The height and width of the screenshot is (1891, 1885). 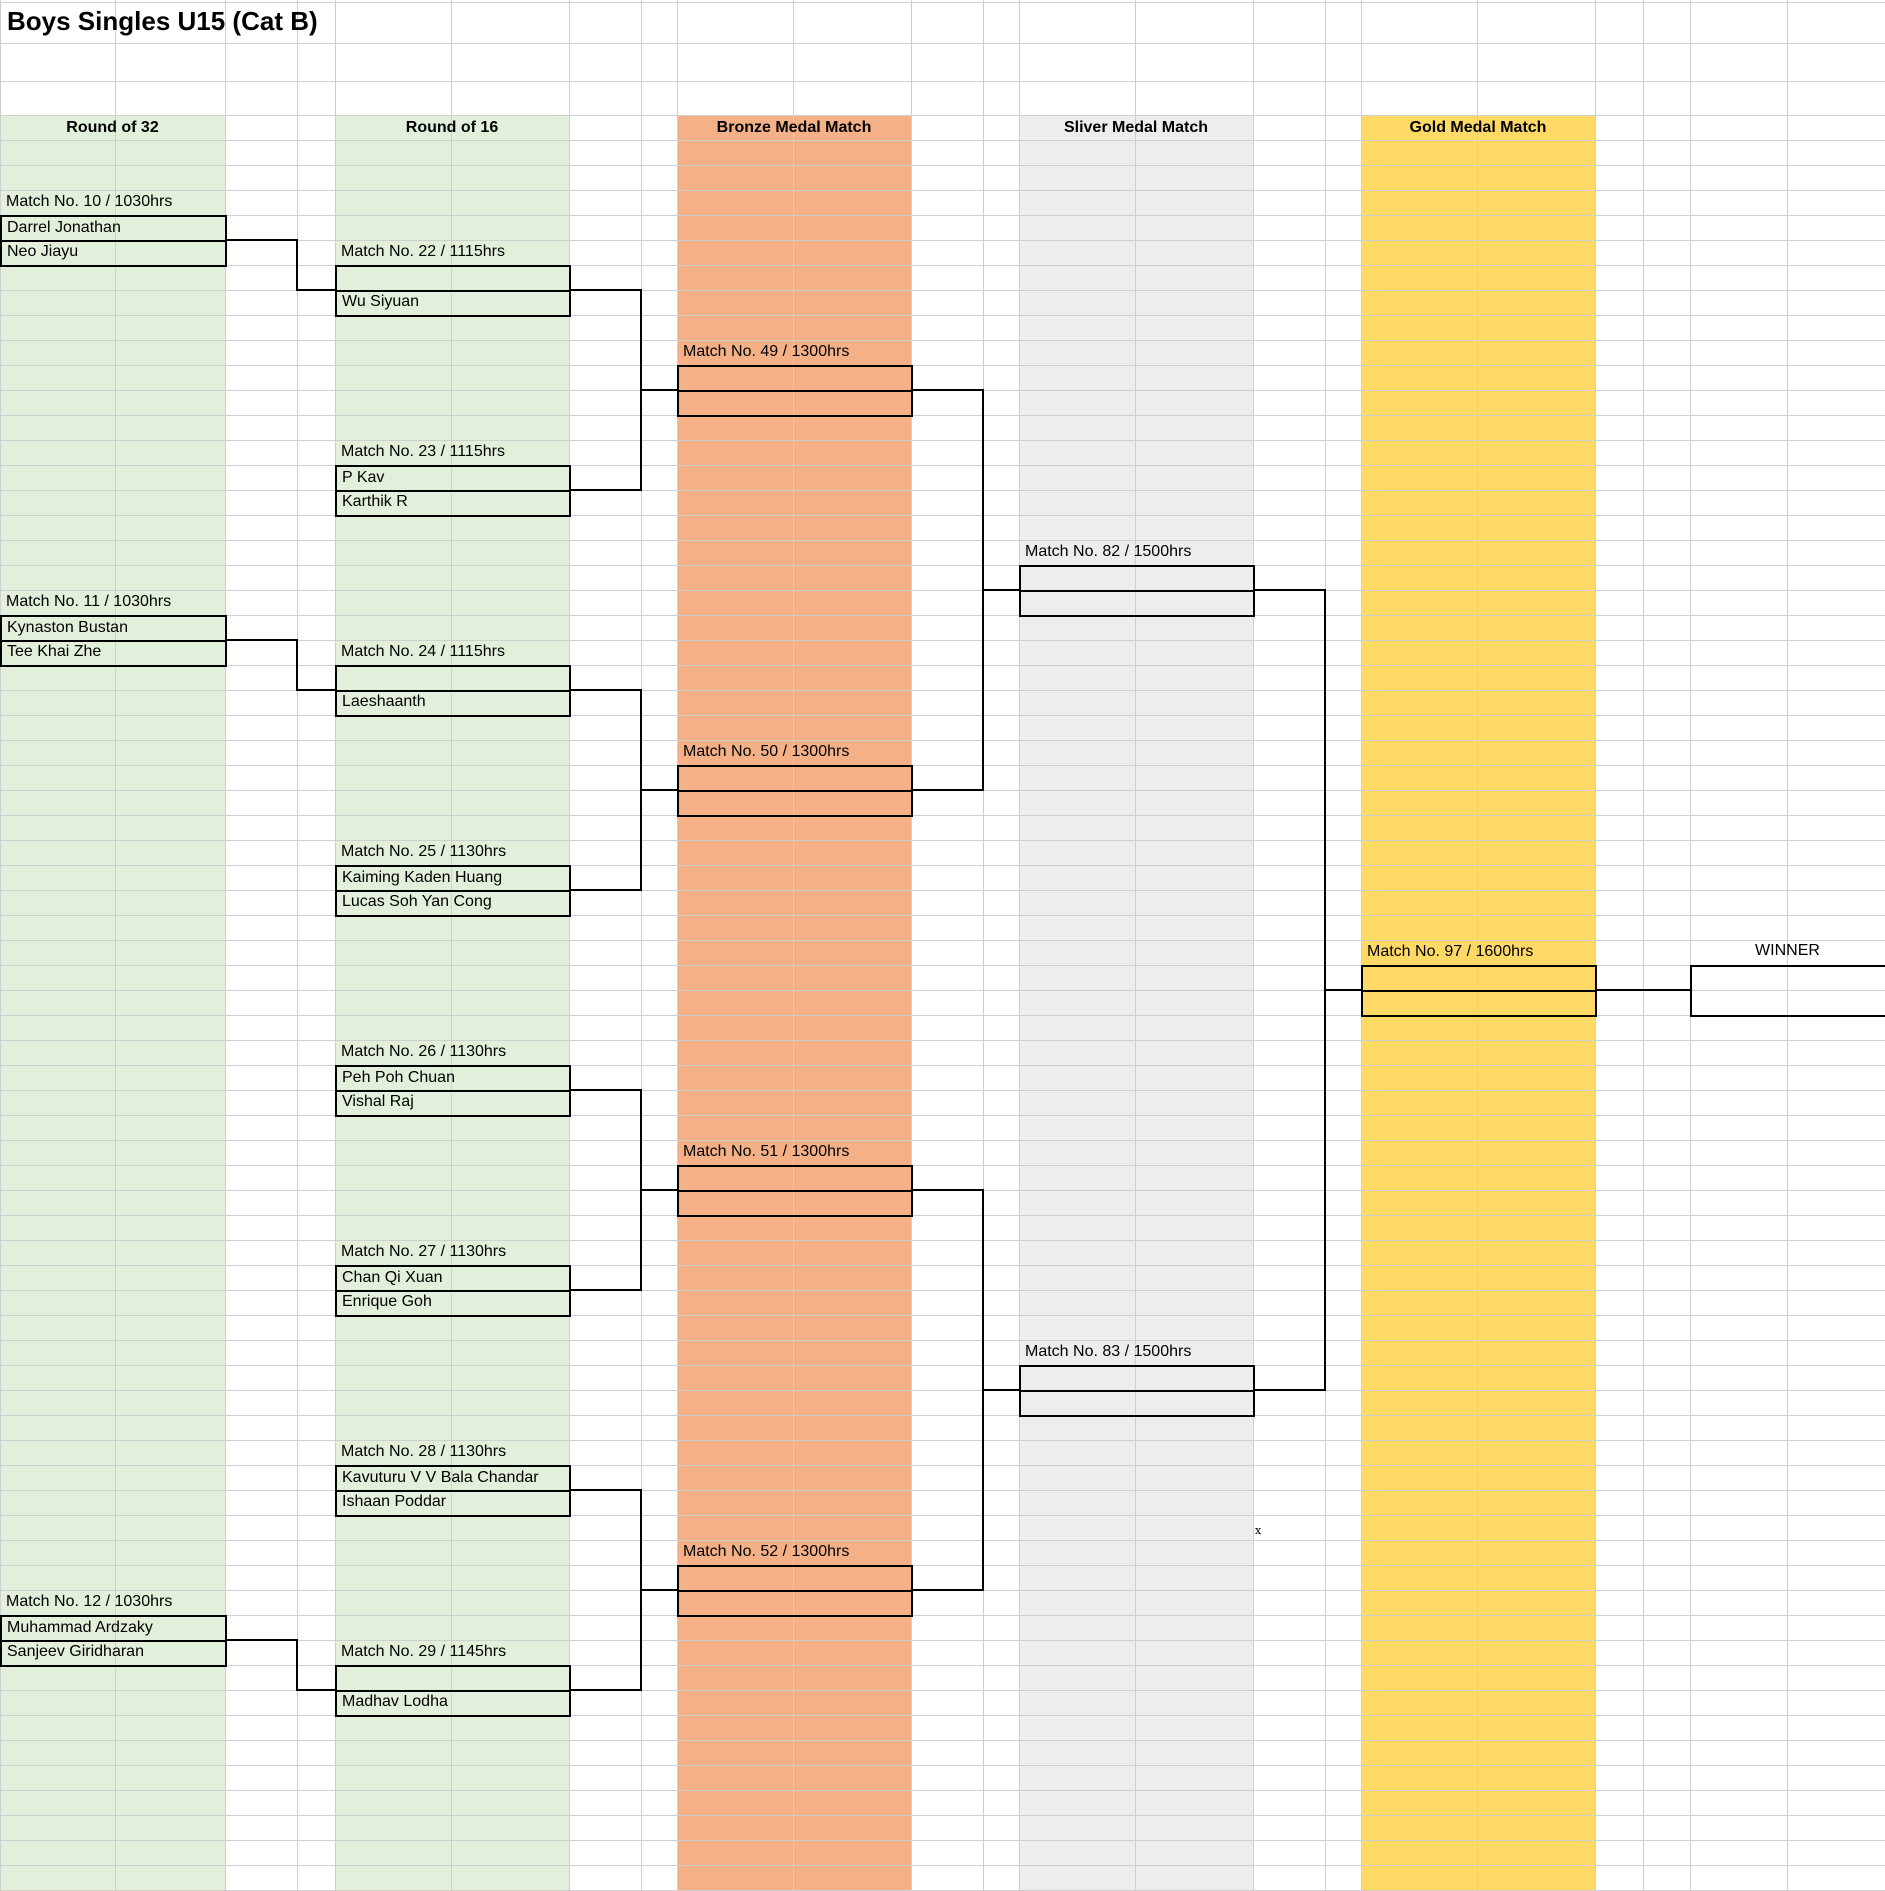 I want to click on r16-match-box: Chan Qi Xuan Enrique Goh, so click(x=453, y=1291).